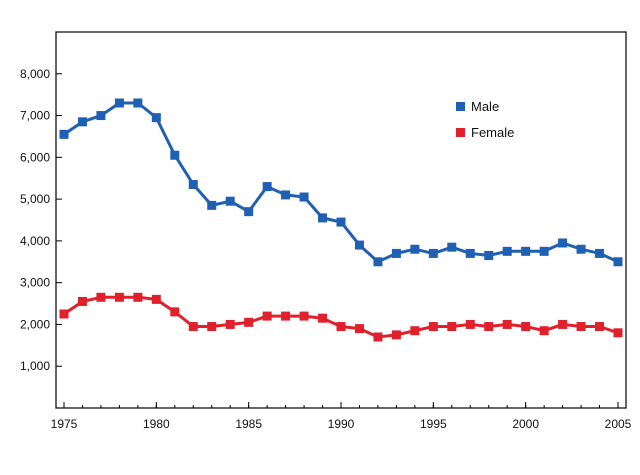  Describe the element at coordinates (35, 283) in the screenshot. I see `y-tick-label: 3,000` at that location.